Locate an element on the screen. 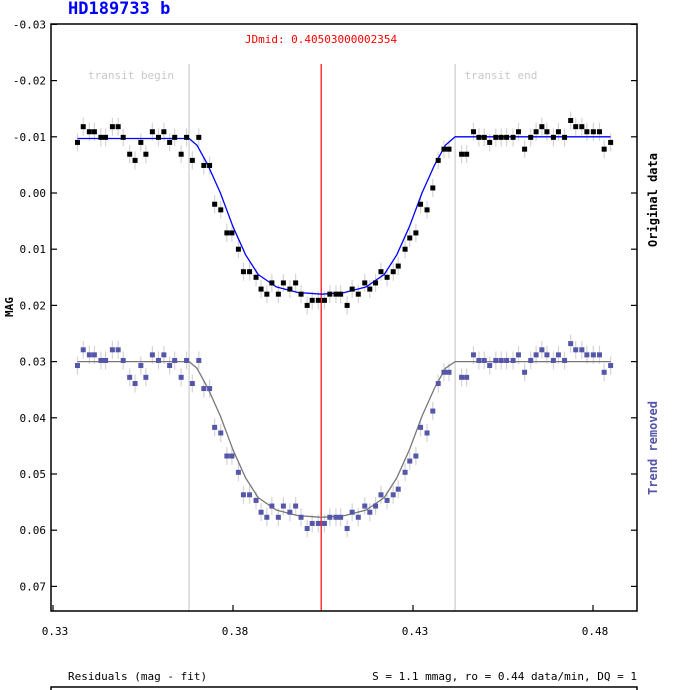 Image resolution: width=687 pixels, height=690 pixels. y-tick-label: 0.00 is located at coordinates (33, 193).